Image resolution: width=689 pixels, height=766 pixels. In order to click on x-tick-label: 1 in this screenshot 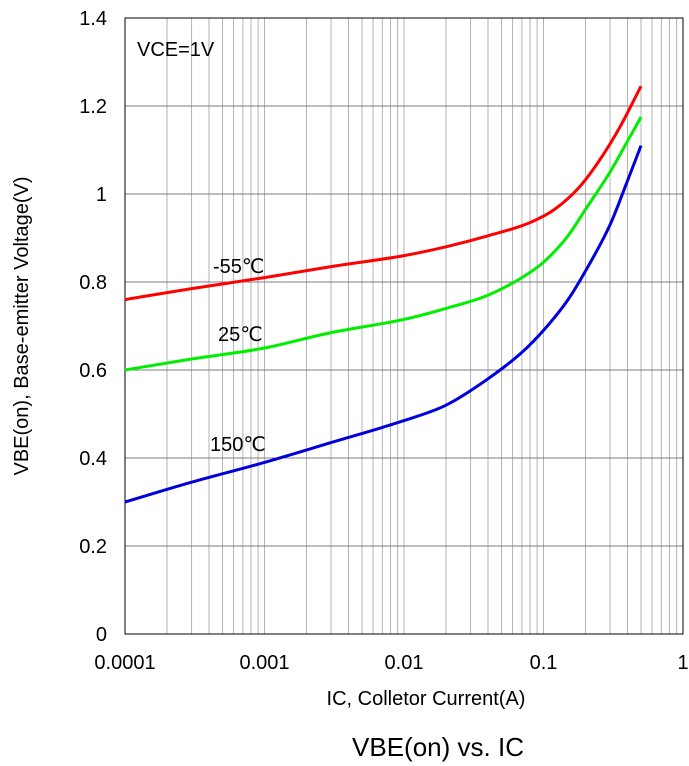, I will do `click(682, 663)`.